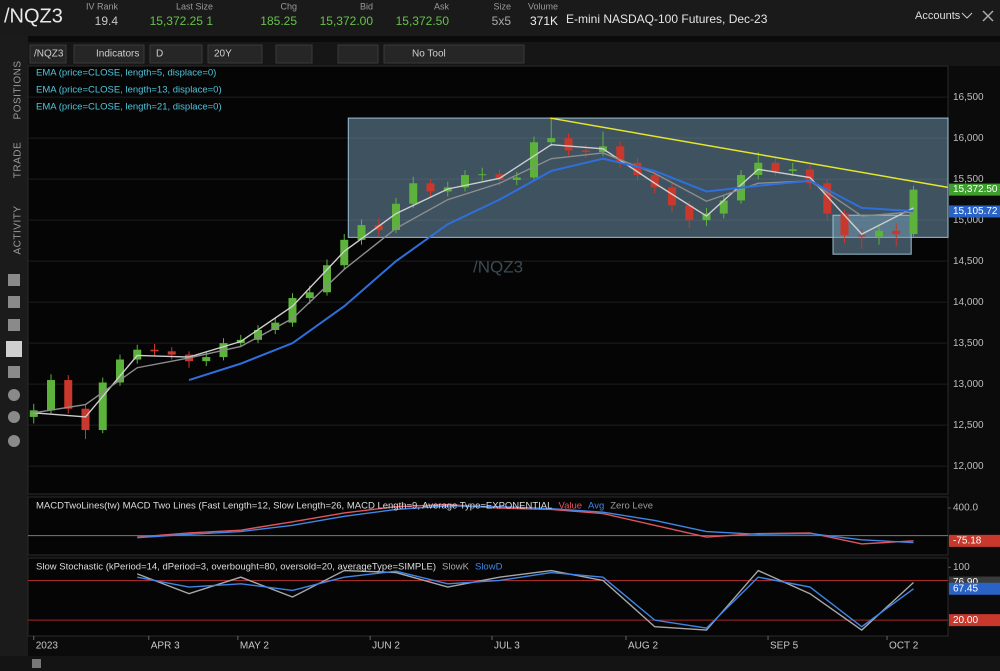 This screenshot has width=1000, height=671. What do you see at coordinates (968, 343) in the screenshot?
I see `y-tick-label: 13,500` at bounding box center [968, 343].